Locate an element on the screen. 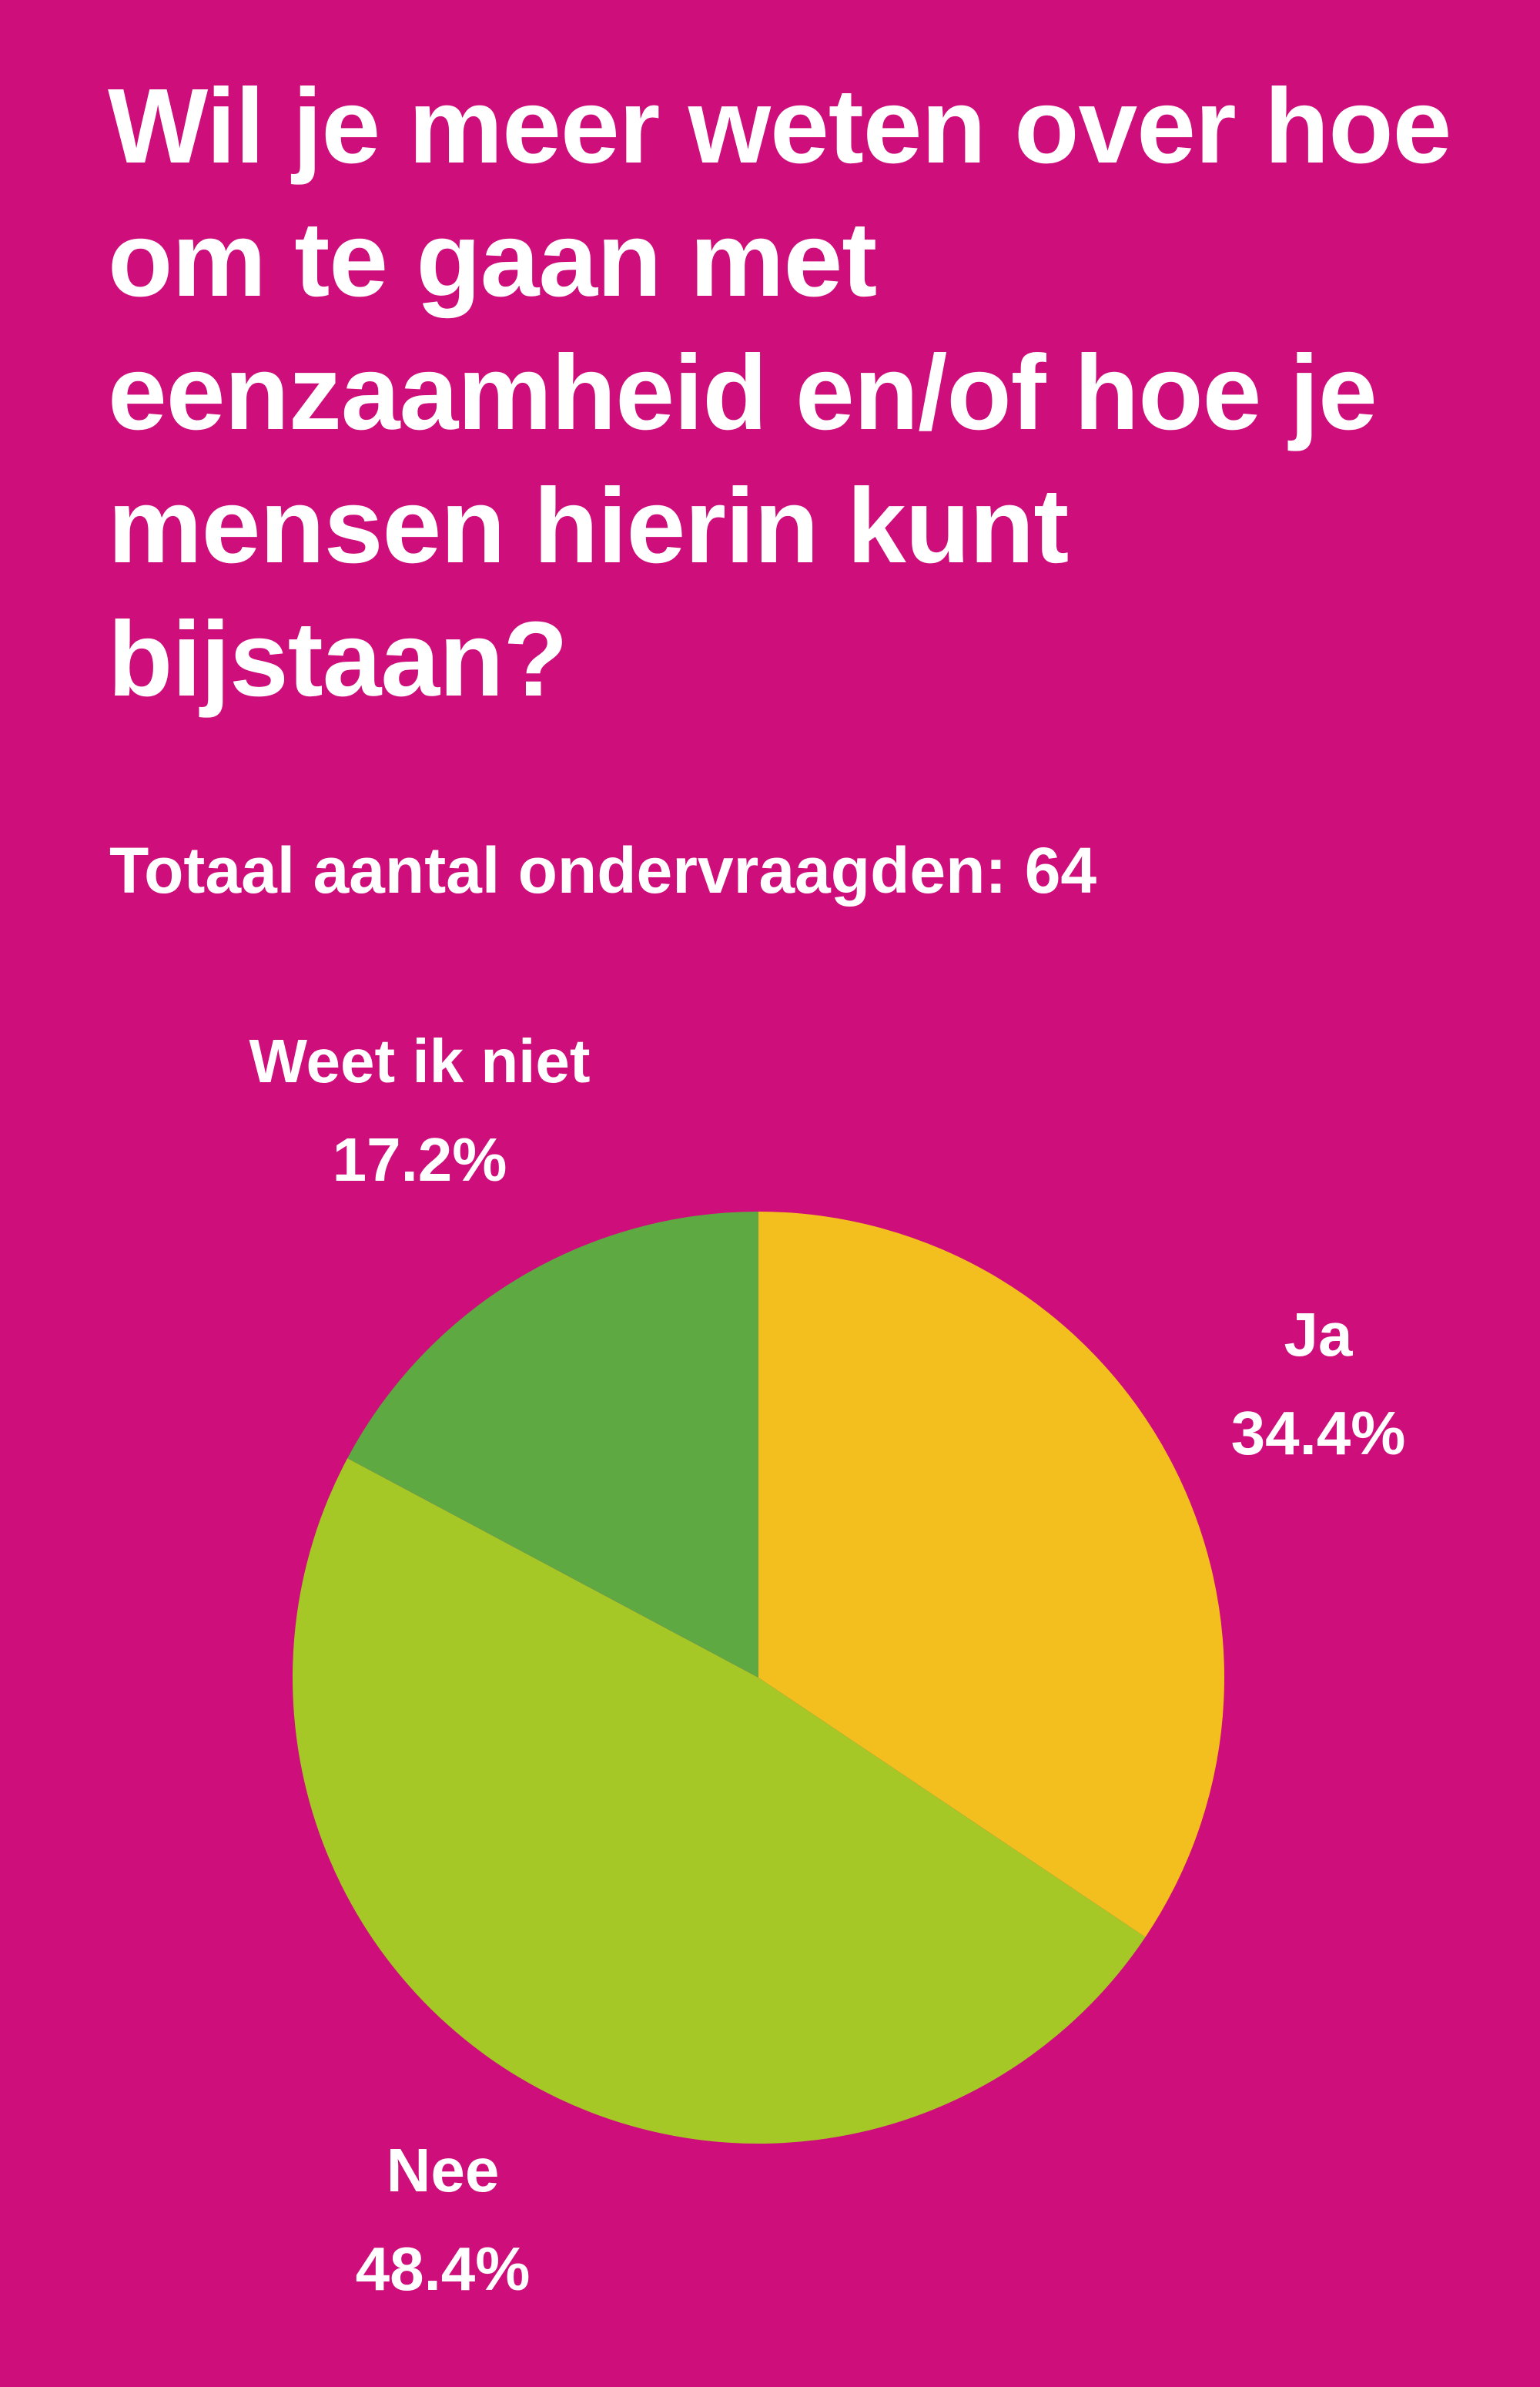 The width and height of the screenshot is (1540, 2387). pie-slice-weet-ik-niet is located at coordinates (552, 1445).